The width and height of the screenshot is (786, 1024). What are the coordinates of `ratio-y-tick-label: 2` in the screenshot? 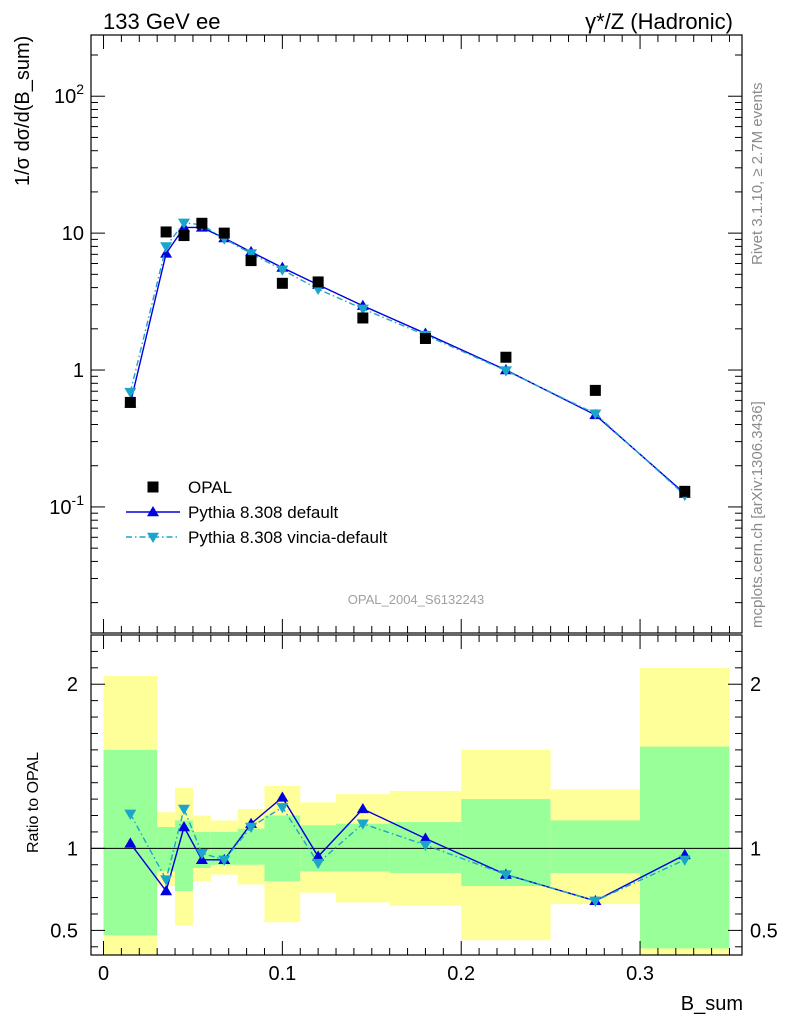 It's located at (72, 685).